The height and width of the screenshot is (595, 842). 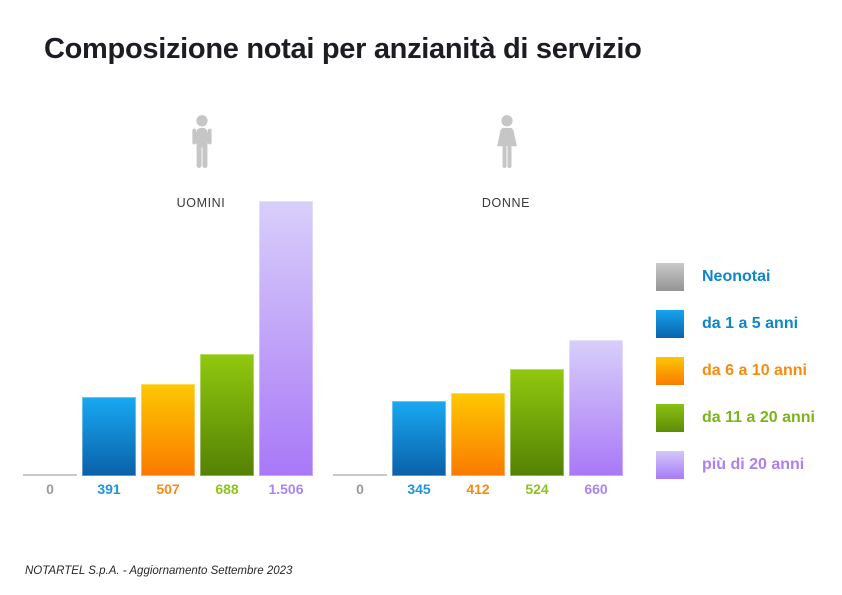 I want to click on bar-uomini-piu-di-20-anni, so click(x=286, y=338).